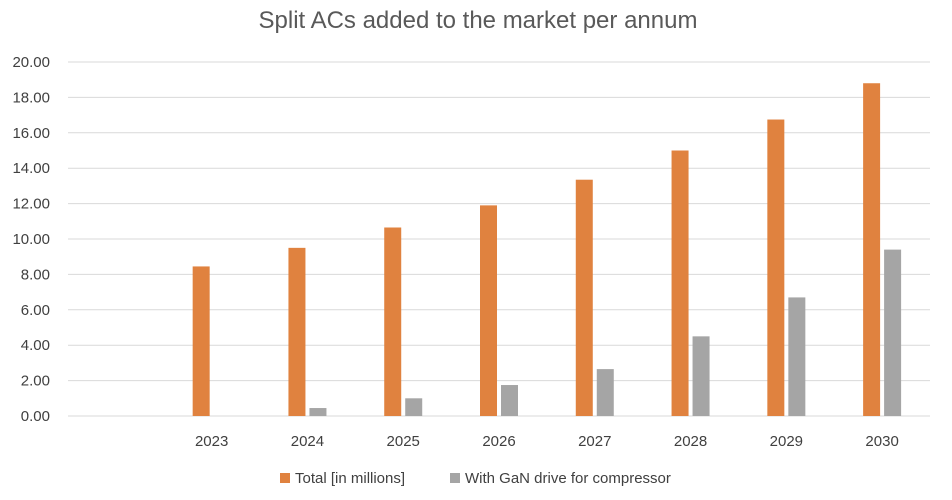 Image resolution: width=952 pixels, height=500 pixels. What do you see at coordinates (31, 133) in the screenshot?
I see `y-tick-label: 16.00` at bounding box center [31, 133].